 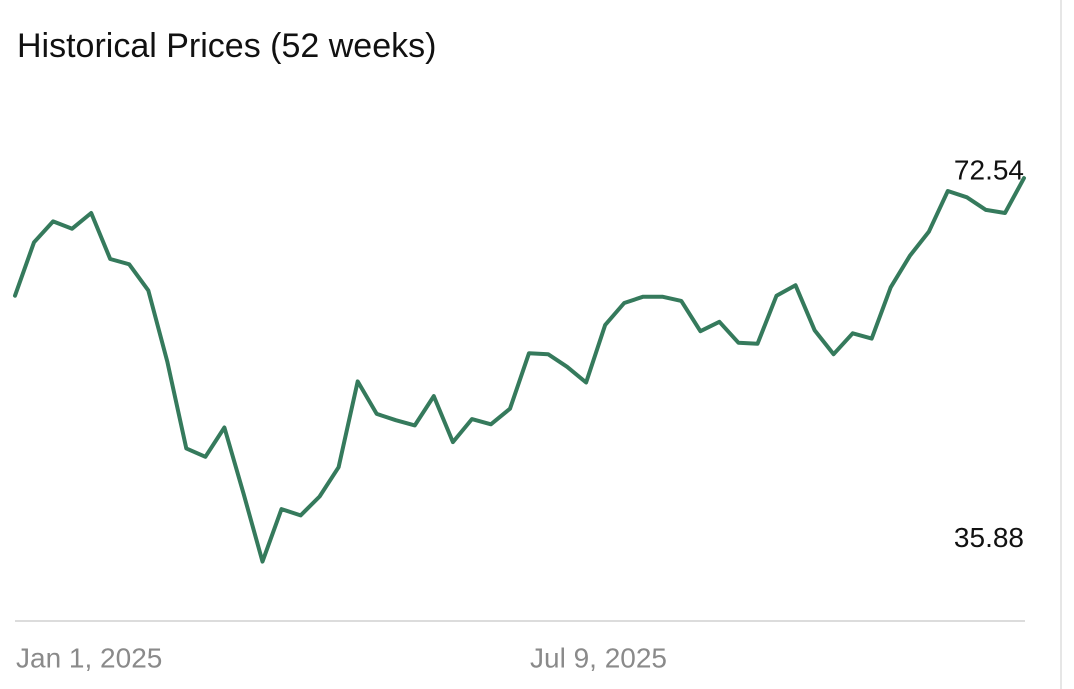 I want to click on y-value-label: 35.88, so click(x=989, y=537).